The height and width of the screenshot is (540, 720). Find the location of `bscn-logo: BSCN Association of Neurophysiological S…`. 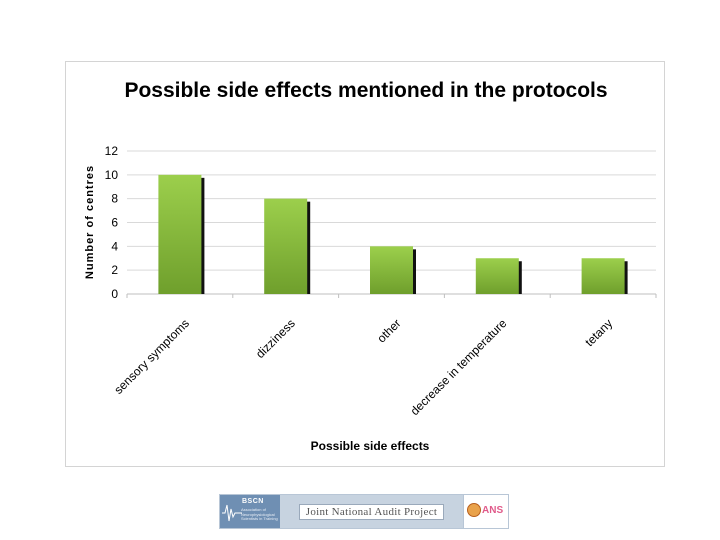

bscn-logo: BSCN Association of Neurophysiological S… is located at coordinates (250, 511).